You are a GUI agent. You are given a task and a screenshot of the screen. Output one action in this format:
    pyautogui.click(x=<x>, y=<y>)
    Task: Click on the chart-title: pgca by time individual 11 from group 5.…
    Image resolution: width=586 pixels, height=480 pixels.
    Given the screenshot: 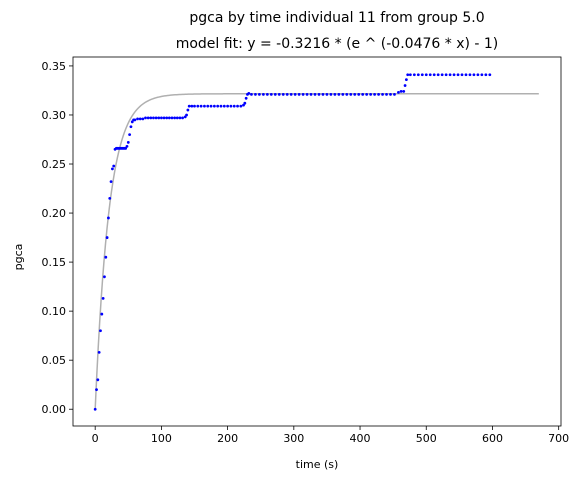 What is the action you would take?
    pyautogui.click(x=336, y=18)
    